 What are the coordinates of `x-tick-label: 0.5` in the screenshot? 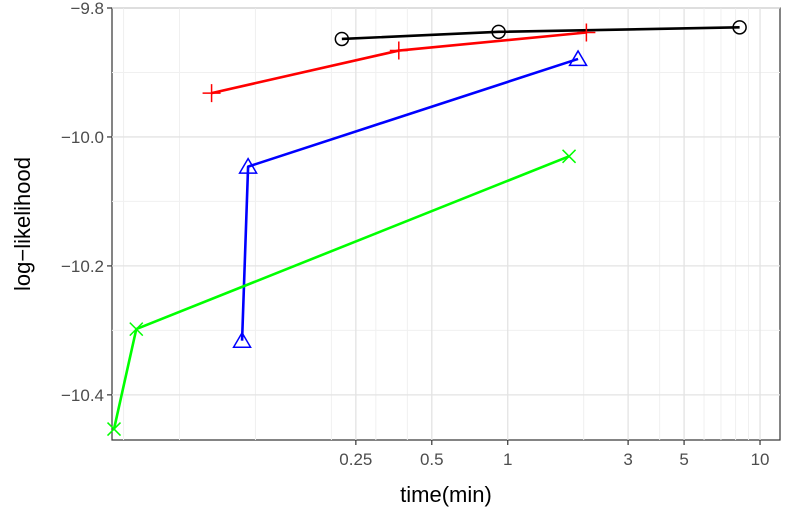 It's located at (432, 459).